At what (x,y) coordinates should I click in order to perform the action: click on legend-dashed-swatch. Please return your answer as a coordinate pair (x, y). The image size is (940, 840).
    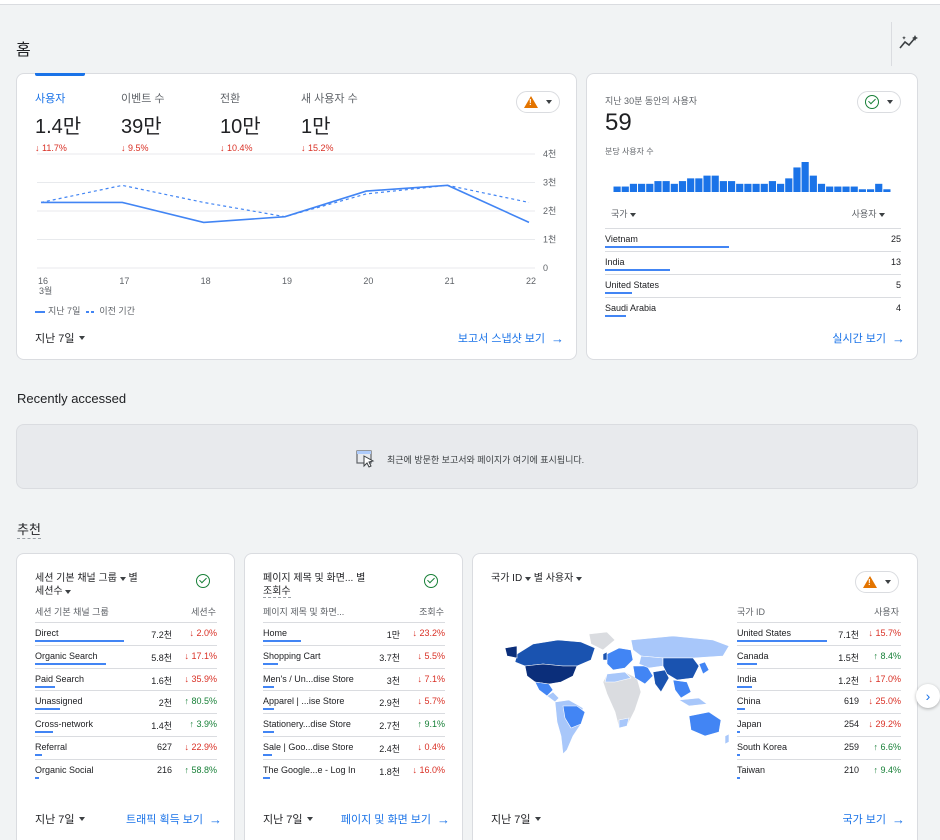
    Looking at the image, I should click on (91, 311).